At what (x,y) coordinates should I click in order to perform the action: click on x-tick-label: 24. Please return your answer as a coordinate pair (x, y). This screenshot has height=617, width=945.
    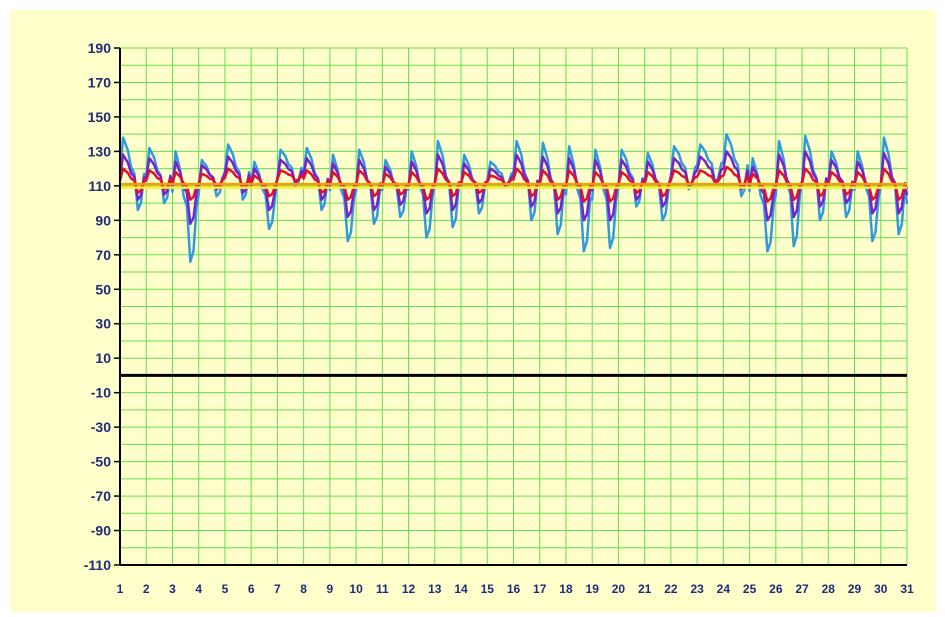
    Looking at the image, I should click on (724, 589).